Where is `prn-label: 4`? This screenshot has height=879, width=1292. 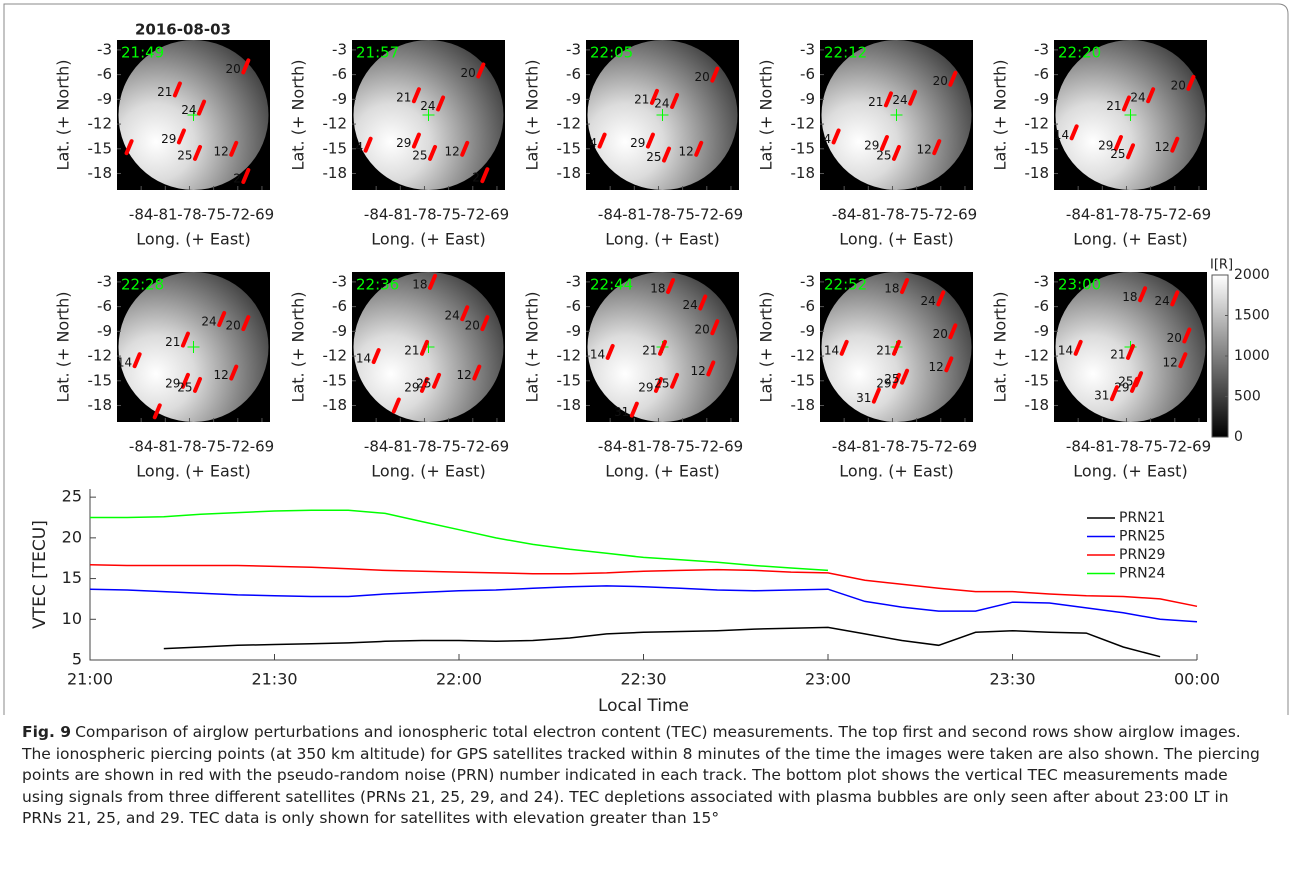
prn-label: 4 is located at coordinates (593, 143).